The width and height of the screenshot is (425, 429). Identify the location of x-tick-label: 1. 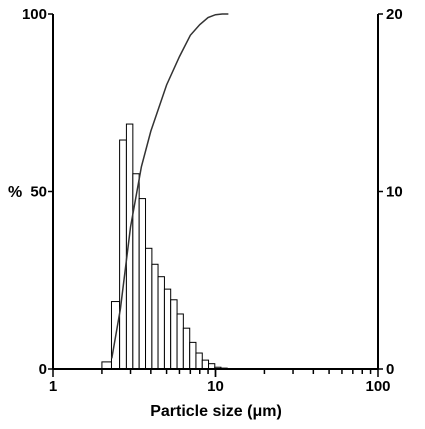
(53, 386).